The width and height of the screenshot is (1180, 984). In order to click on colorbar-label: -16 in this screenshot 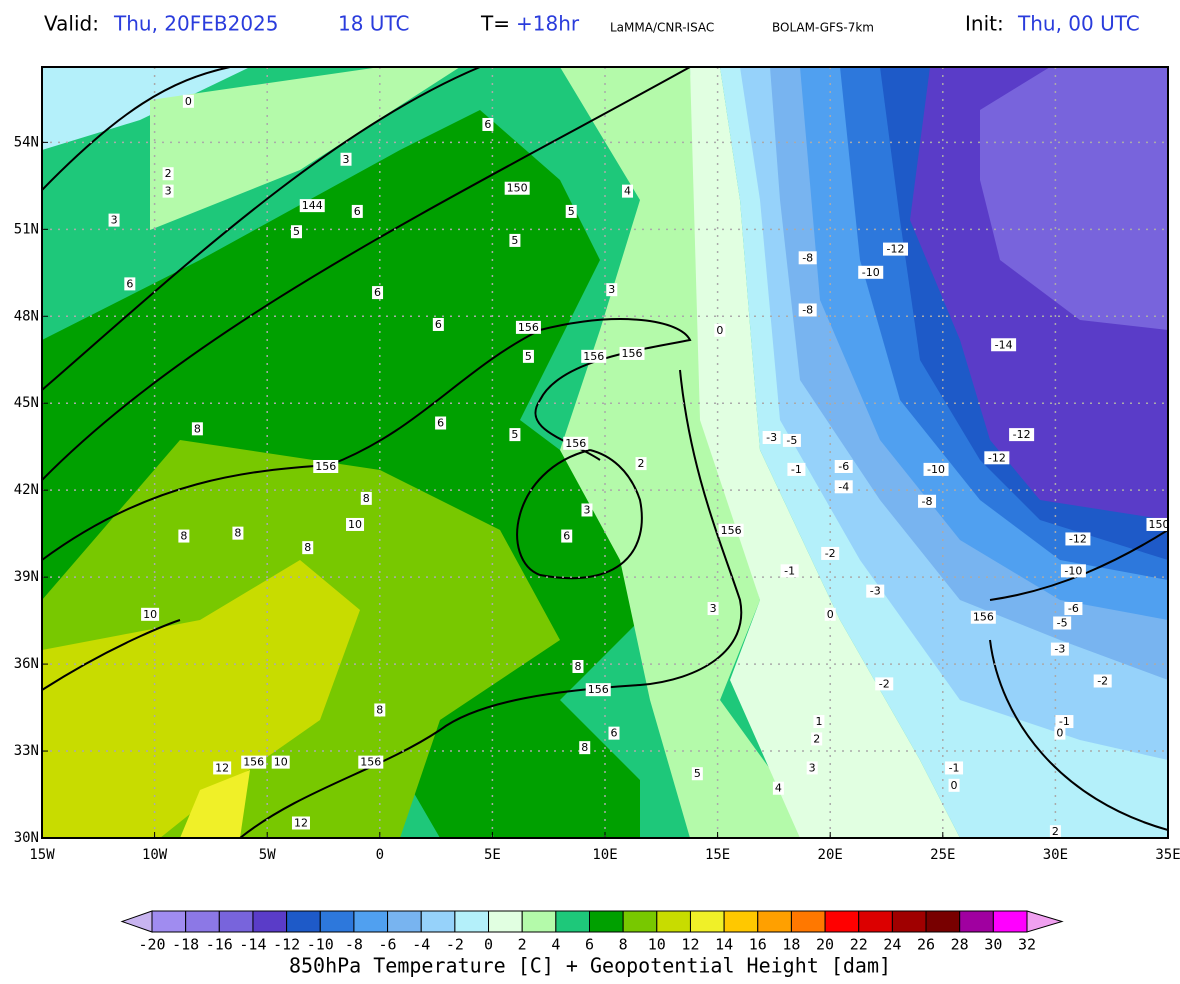, I will do `click(219, 945)`.